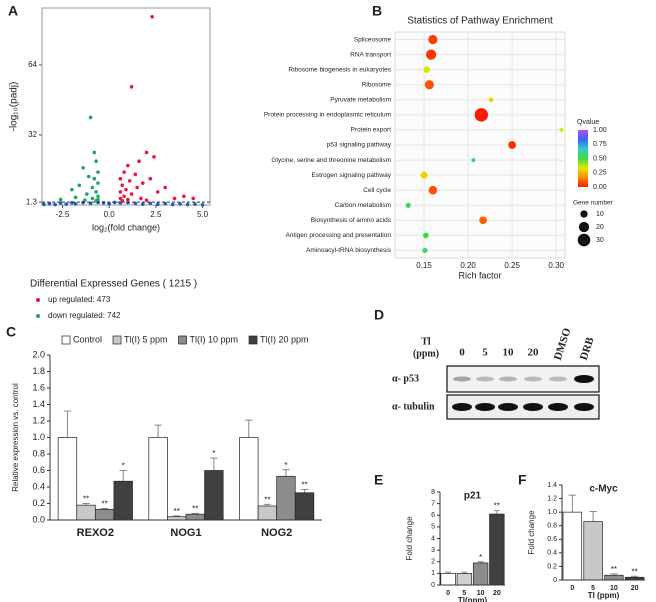  Describe the element at coordinates (480, 21) in the screenshot. I see `chart-title: Statistics of Pathway Enrichment` at that location.